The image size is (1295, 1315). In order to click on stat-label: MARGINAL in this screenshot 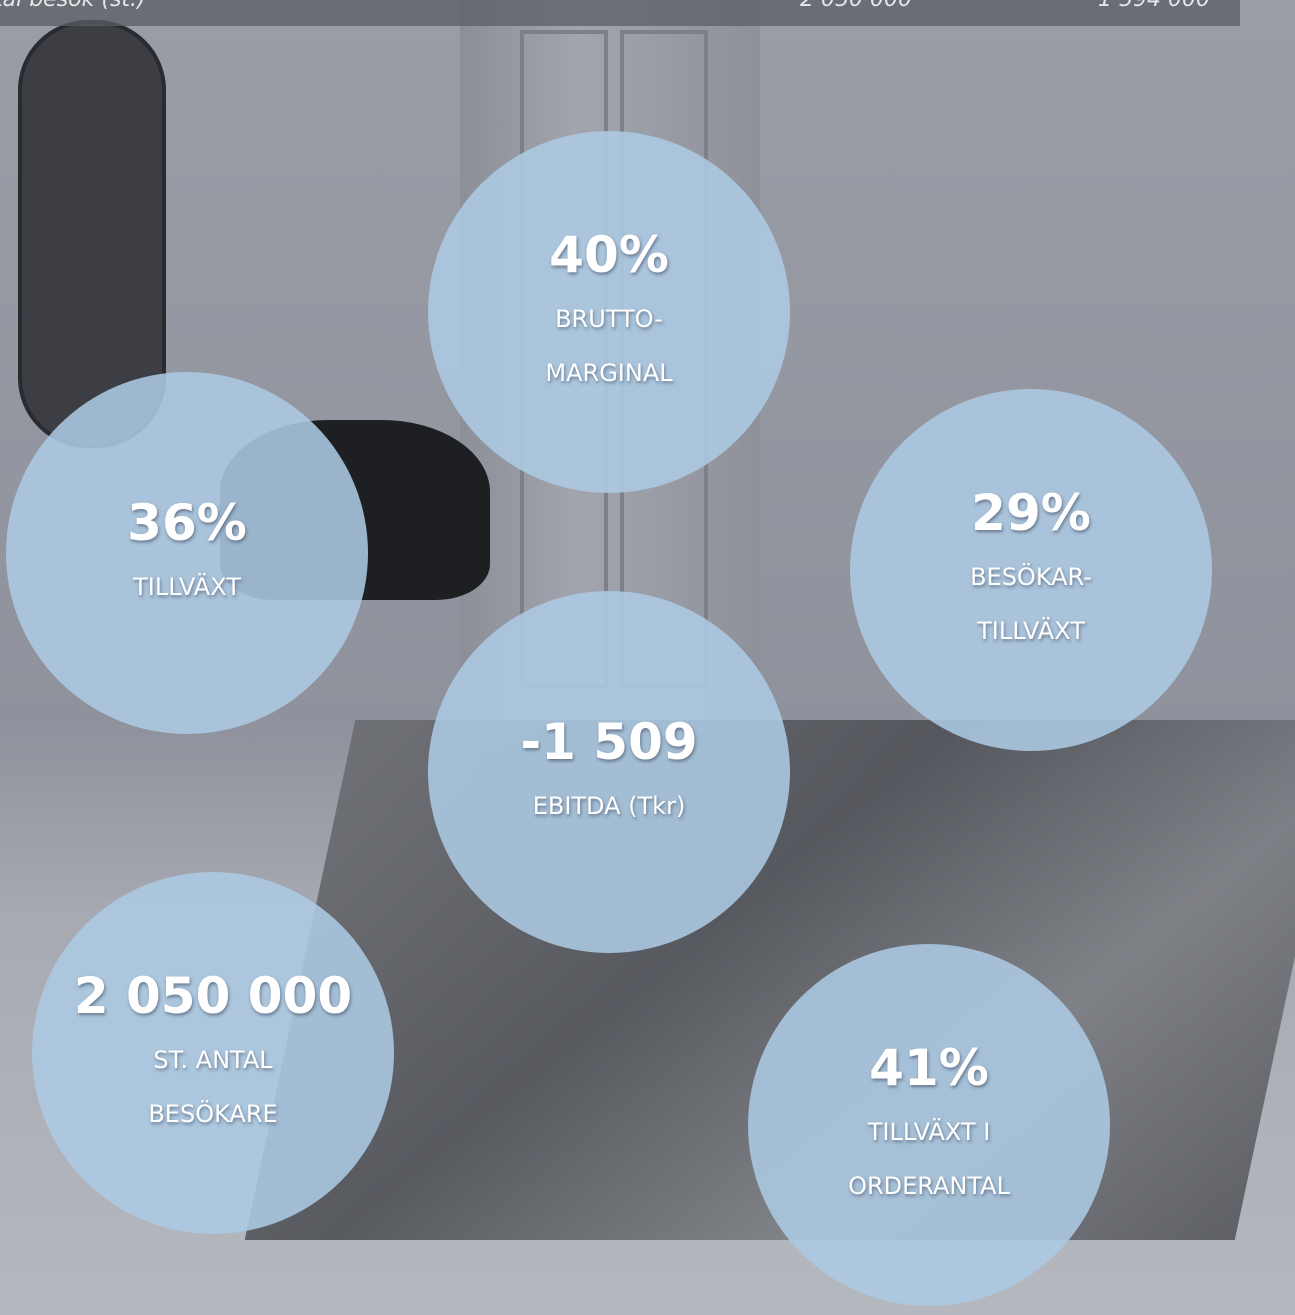, I will do `click(609, 373)`.